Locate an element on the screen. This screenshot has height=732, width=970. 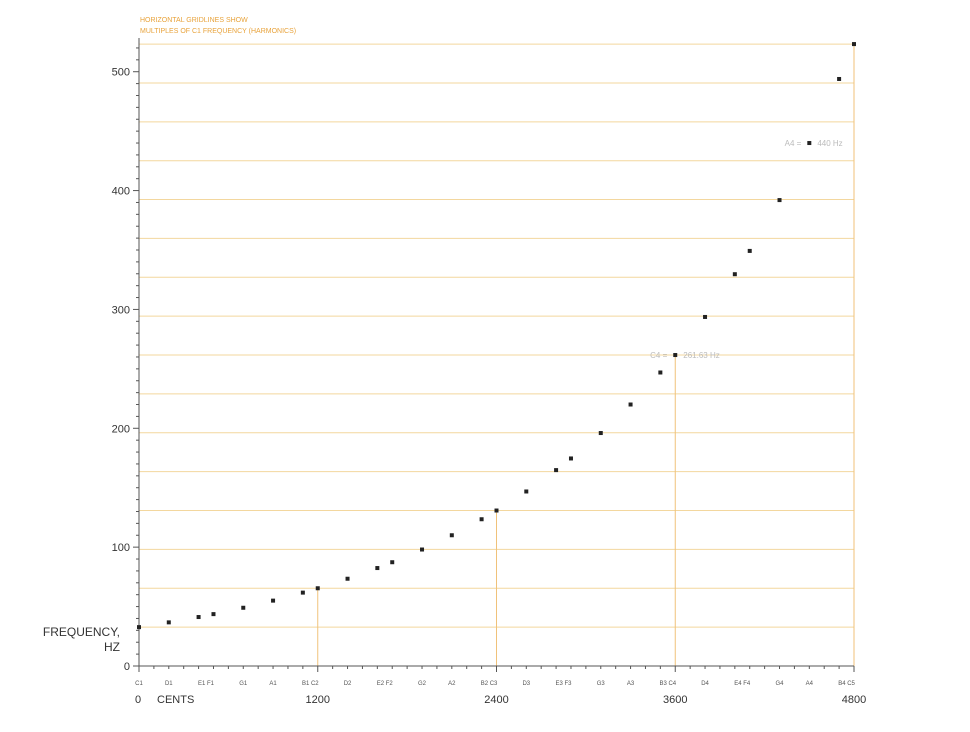
y-tick-label-500: 500 is located at coordinates (121, 73).